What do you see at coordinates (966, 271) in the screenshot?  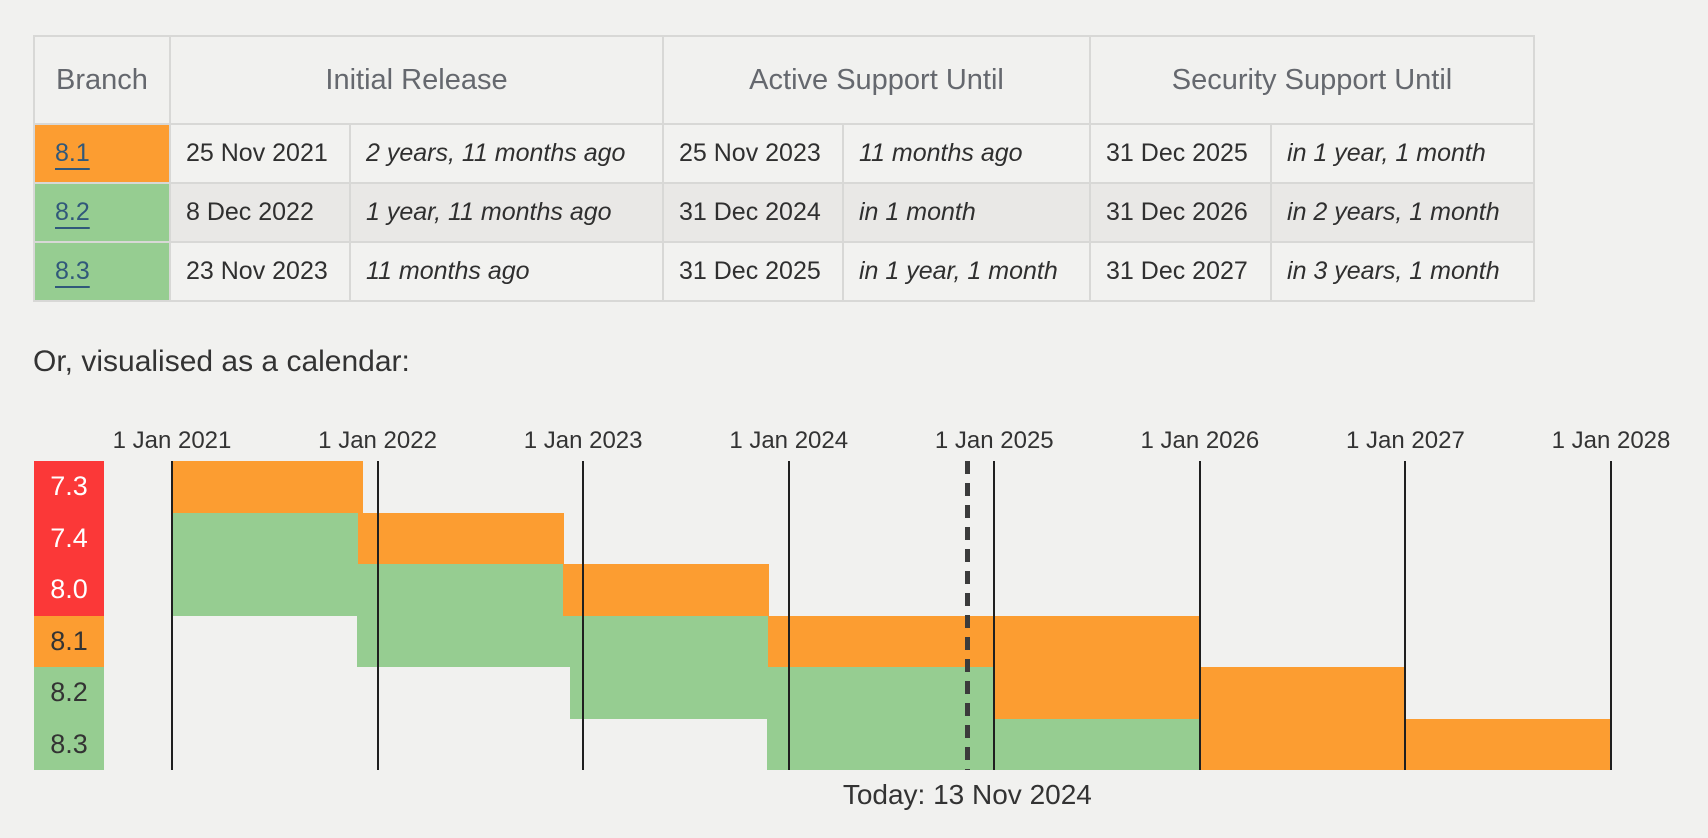 I see `active-until-relative: in 1 year, 1 month` at bounding box center [966, 271].